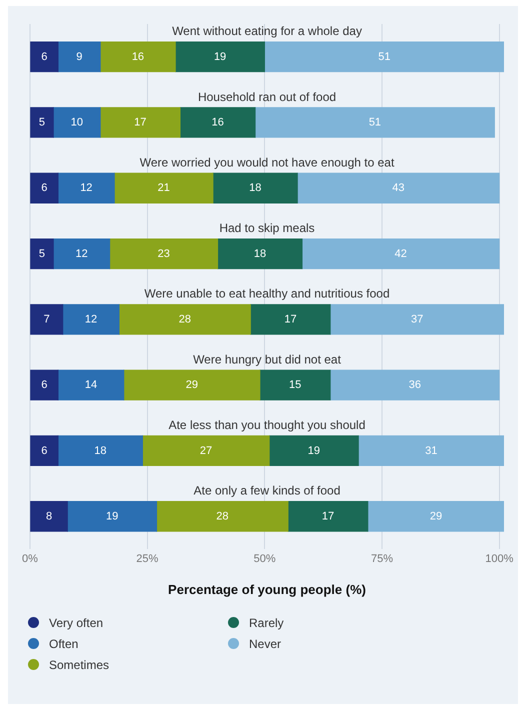 The width and height of the screenshot is (528, 709). Describe the element at coordinates (267, 589) in the screenshot. I see `x-axis-title: Percentage of young people (%)` at that location.